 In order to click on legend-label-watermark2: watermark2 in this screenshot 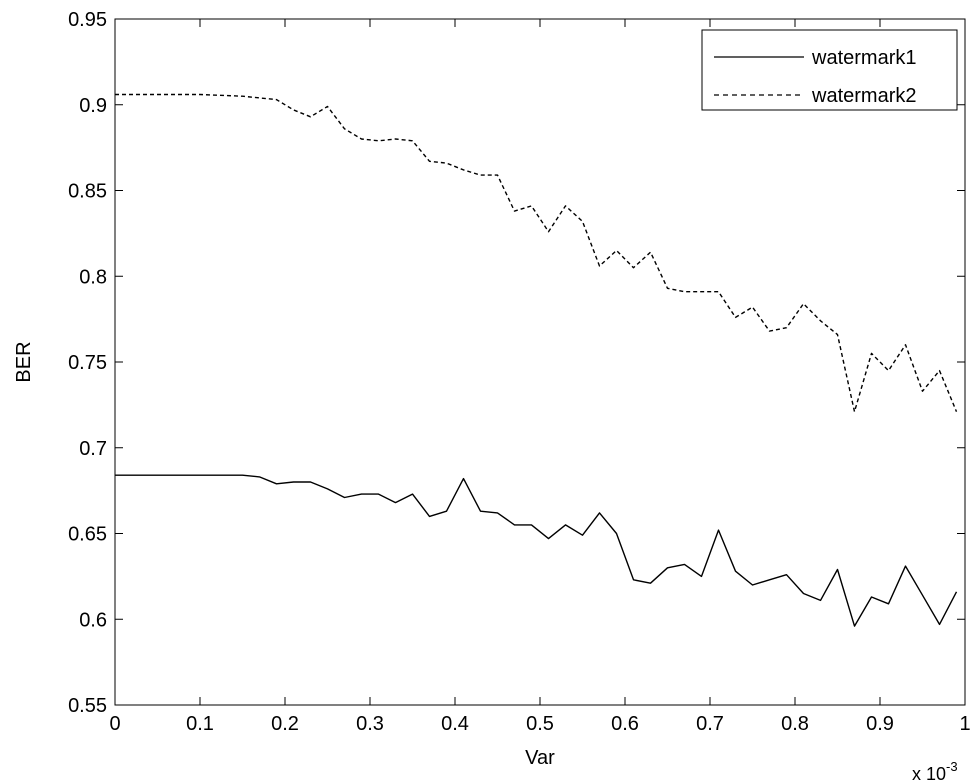, I will do `click(863, 96)`.